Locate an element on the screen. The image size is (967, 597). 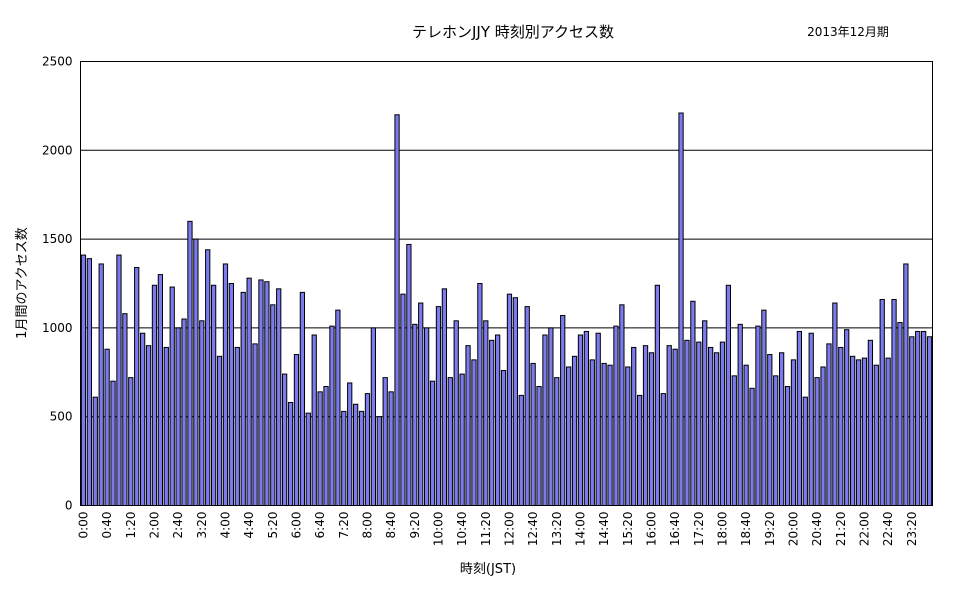
x-tick-label: 22:40 is located at coordinates (888, 529).